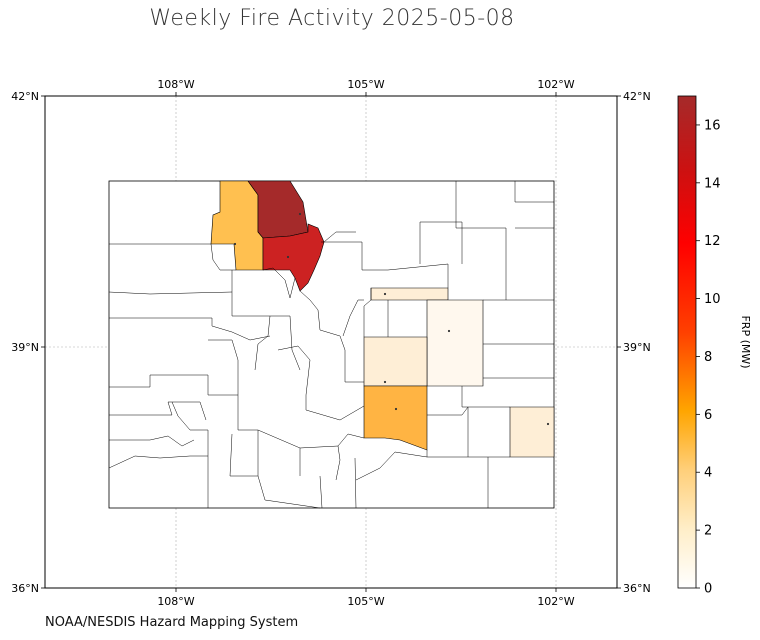  Describe the element at coordinates (25, 588) in the screenshot. I see `left-lat-label: 36°N` at that location.